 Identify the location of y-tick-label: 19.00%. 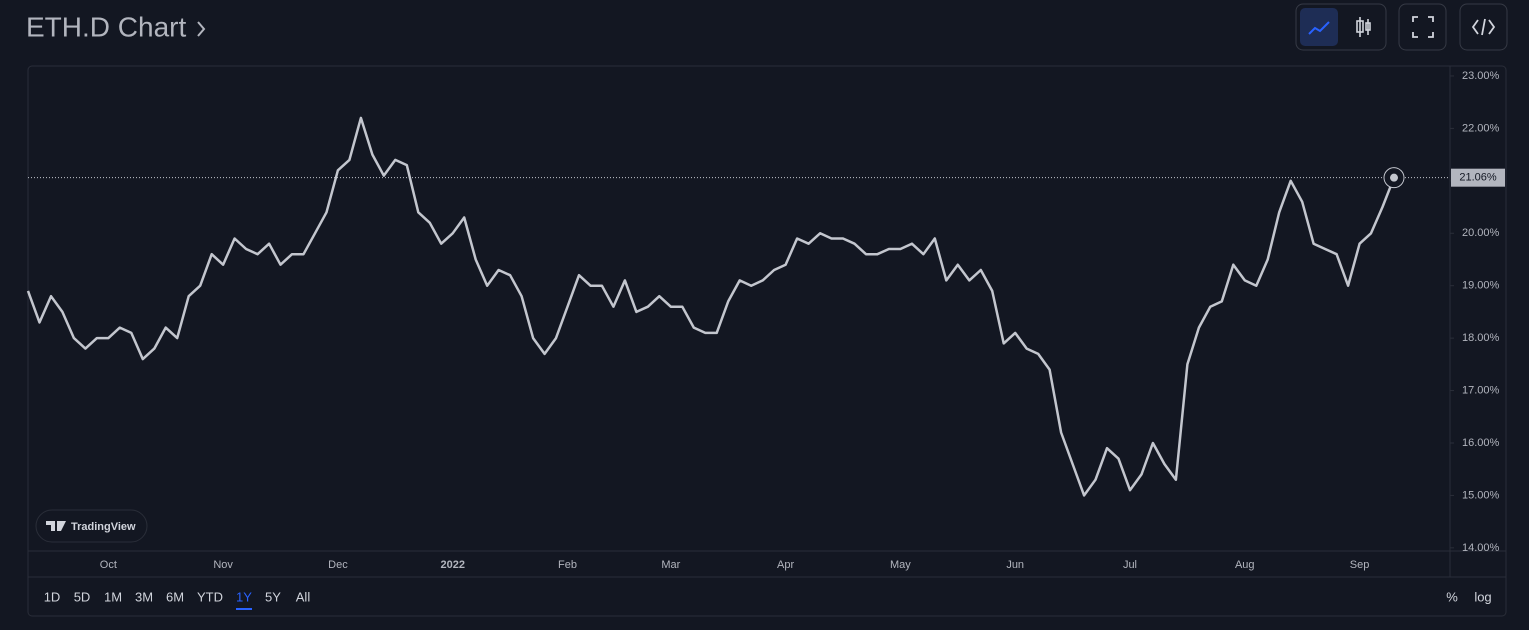
(1481, 286).